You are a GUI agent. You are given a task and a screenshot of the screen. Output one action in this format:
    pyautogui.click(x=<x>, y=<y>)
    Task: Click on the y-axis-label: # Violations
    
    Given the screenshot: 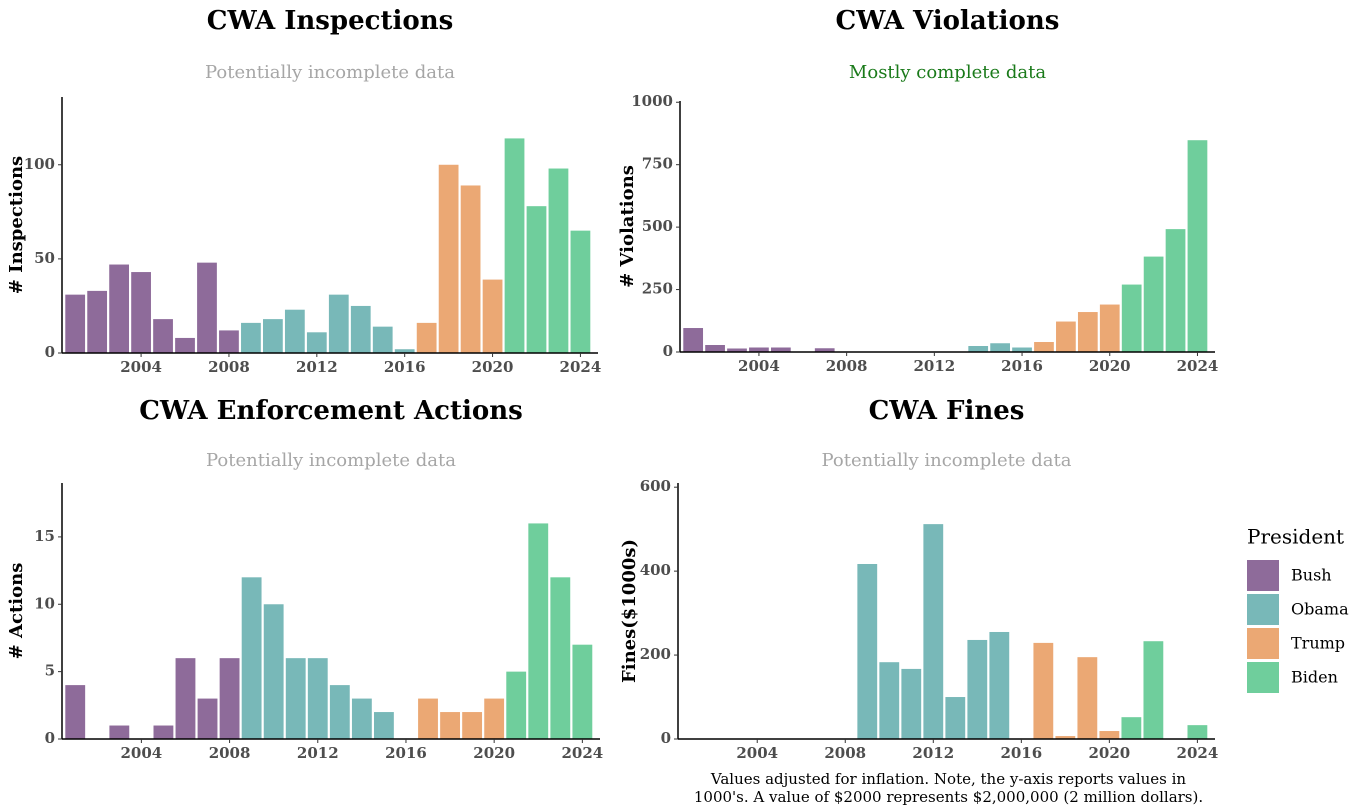 What is the action you would take?
    pyautogui.click(x=627, y=226)
    